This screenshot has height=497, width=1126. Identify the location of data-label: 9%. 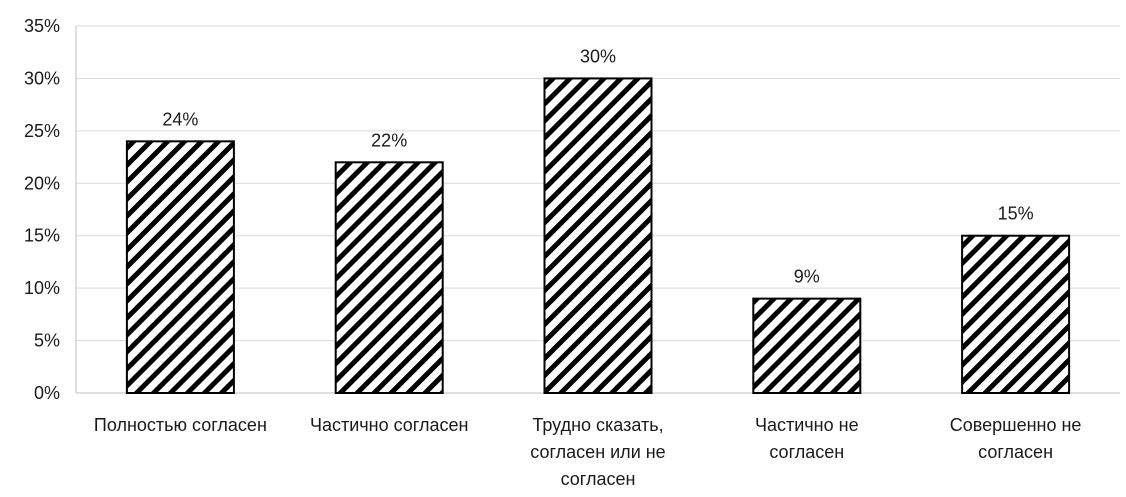
(807, 277).